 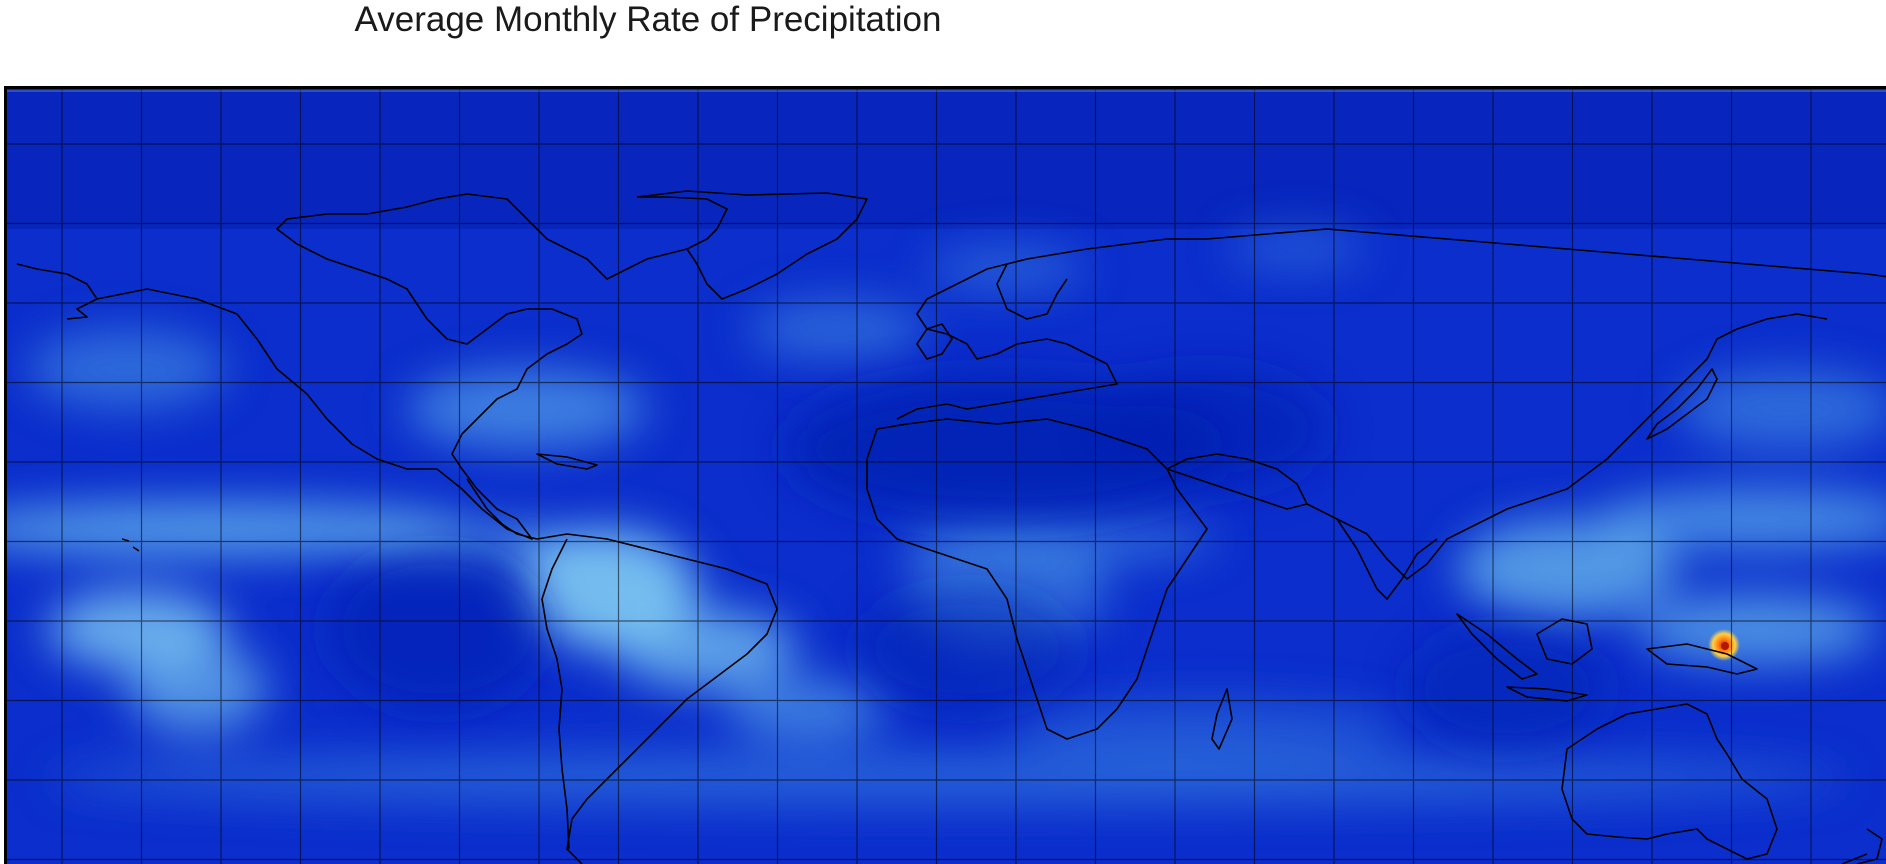 I want to click on coast-africa, so click(x=1037, y=579).